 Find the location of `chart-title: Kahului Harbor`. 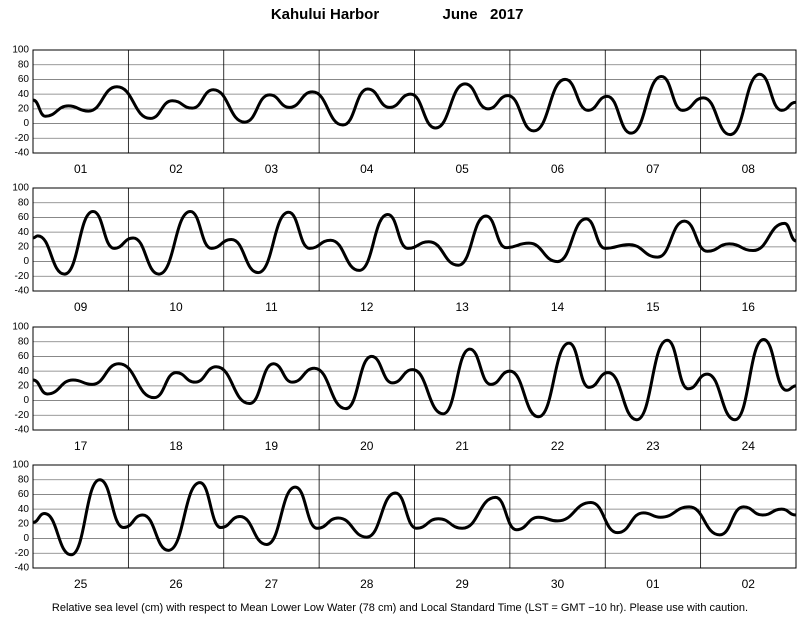

chart-title: Kahului Harbor is located at coordinates (325, 14).